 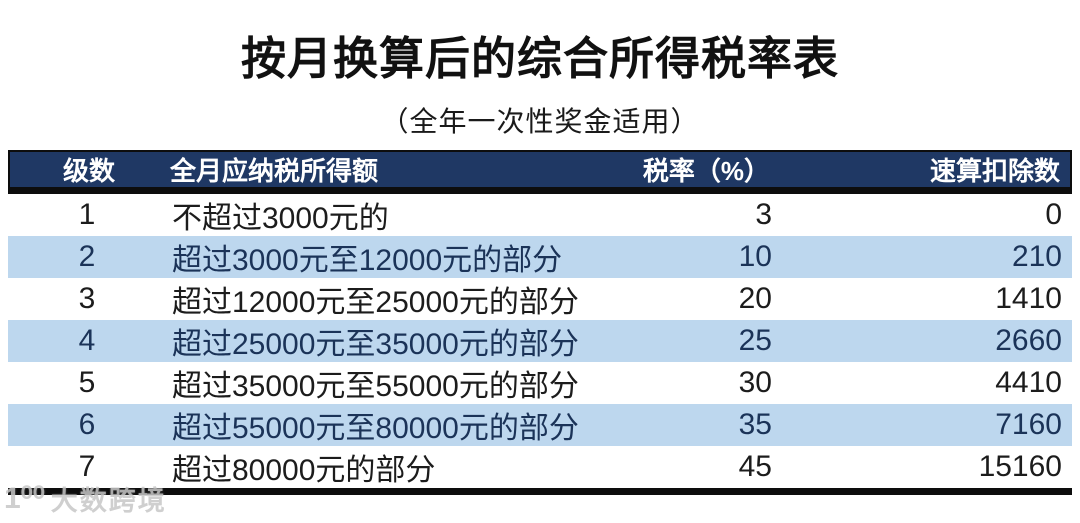 I want to click on rate-cell: 10, so click(x=755, y=256).